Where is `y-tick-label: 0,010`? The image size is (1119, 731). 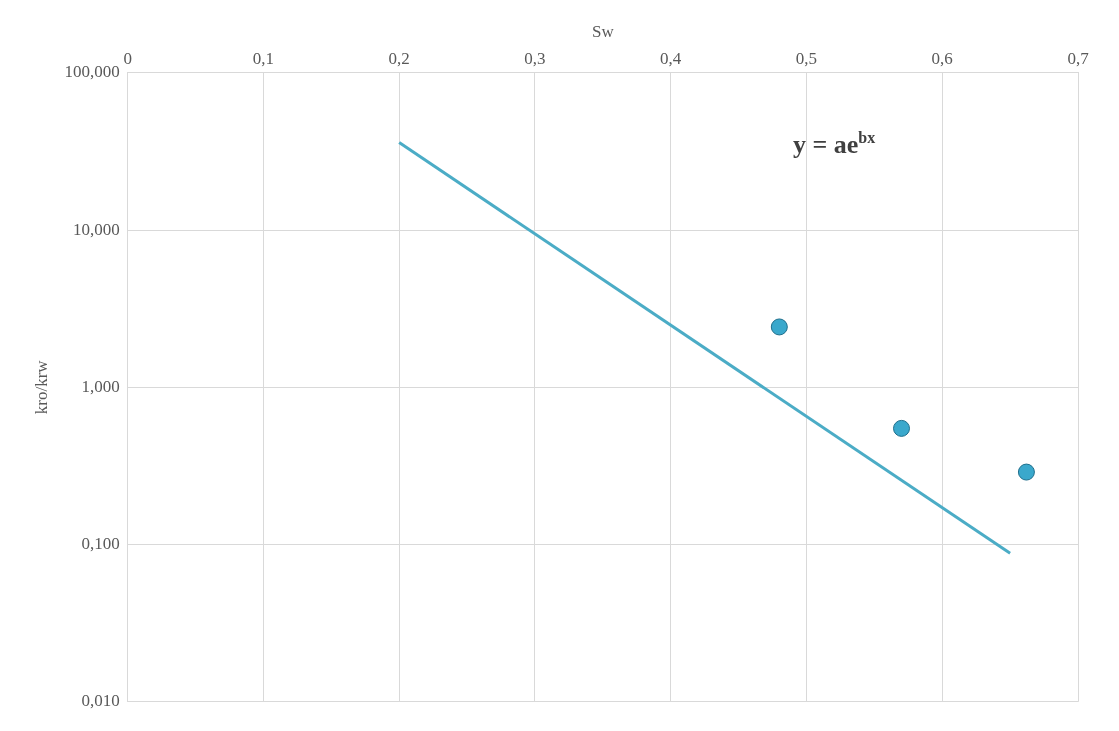 y-tick-label: 0,010 is located at coordinates (100, 701).